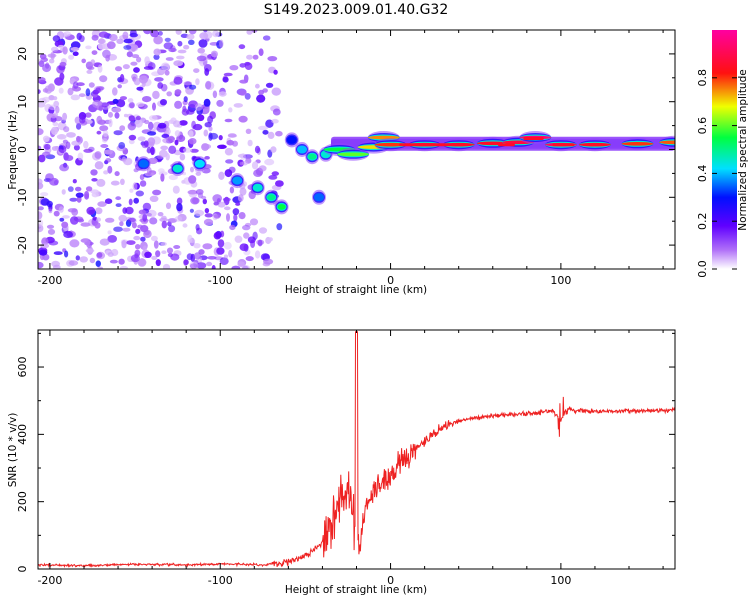  Describe the element at coordinates (506, 145) in the screenshot. I see `ridge-core` at that location.